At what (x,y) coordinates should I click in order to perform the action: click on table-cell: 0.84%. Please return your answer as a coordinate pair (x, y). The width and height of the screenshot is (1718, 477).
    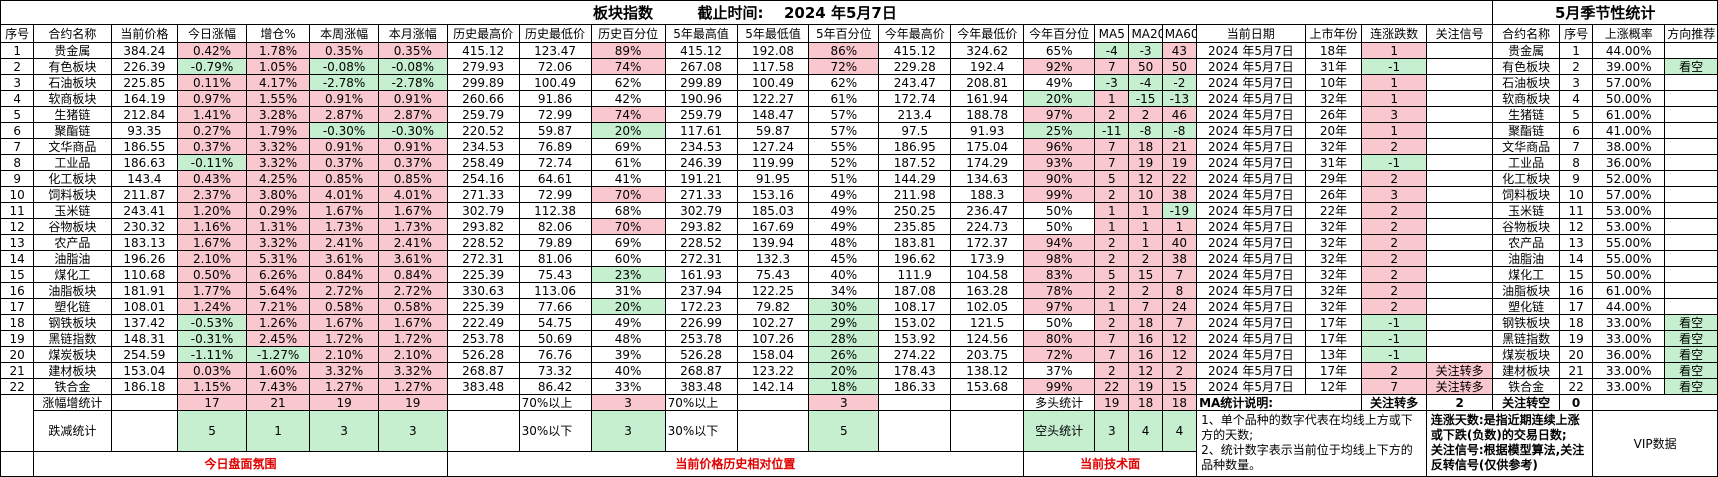
    Looking at the image, I should click on (344, 274).